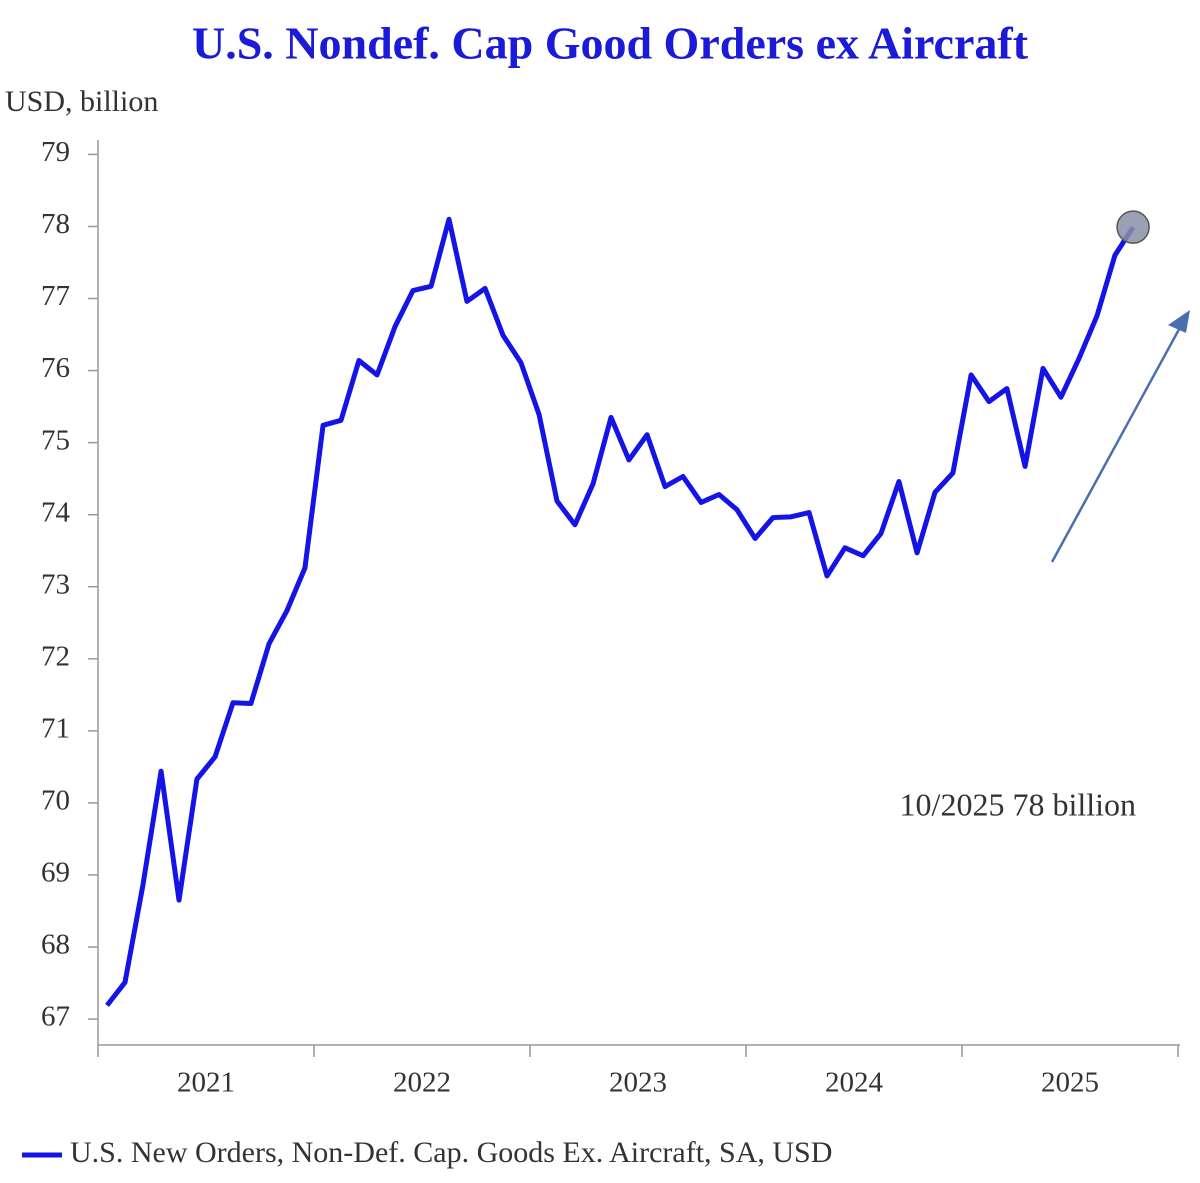 Image resolution: width=1200 pixels, height=1183 pixels. Describe the element at coordinates (55, 224) in the screenshot. I see `y-tick-label: 78` at that location.